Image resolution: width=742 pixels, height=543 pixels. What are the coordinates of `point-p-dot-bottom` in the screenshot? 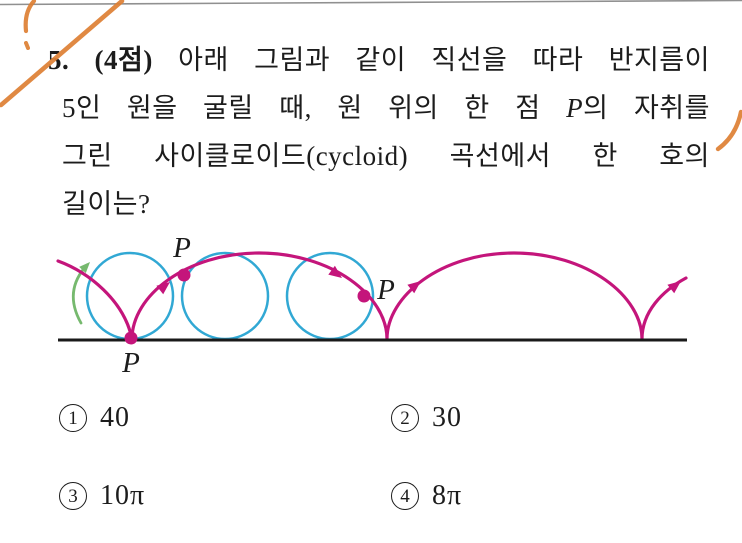 It's located at (131, 338).